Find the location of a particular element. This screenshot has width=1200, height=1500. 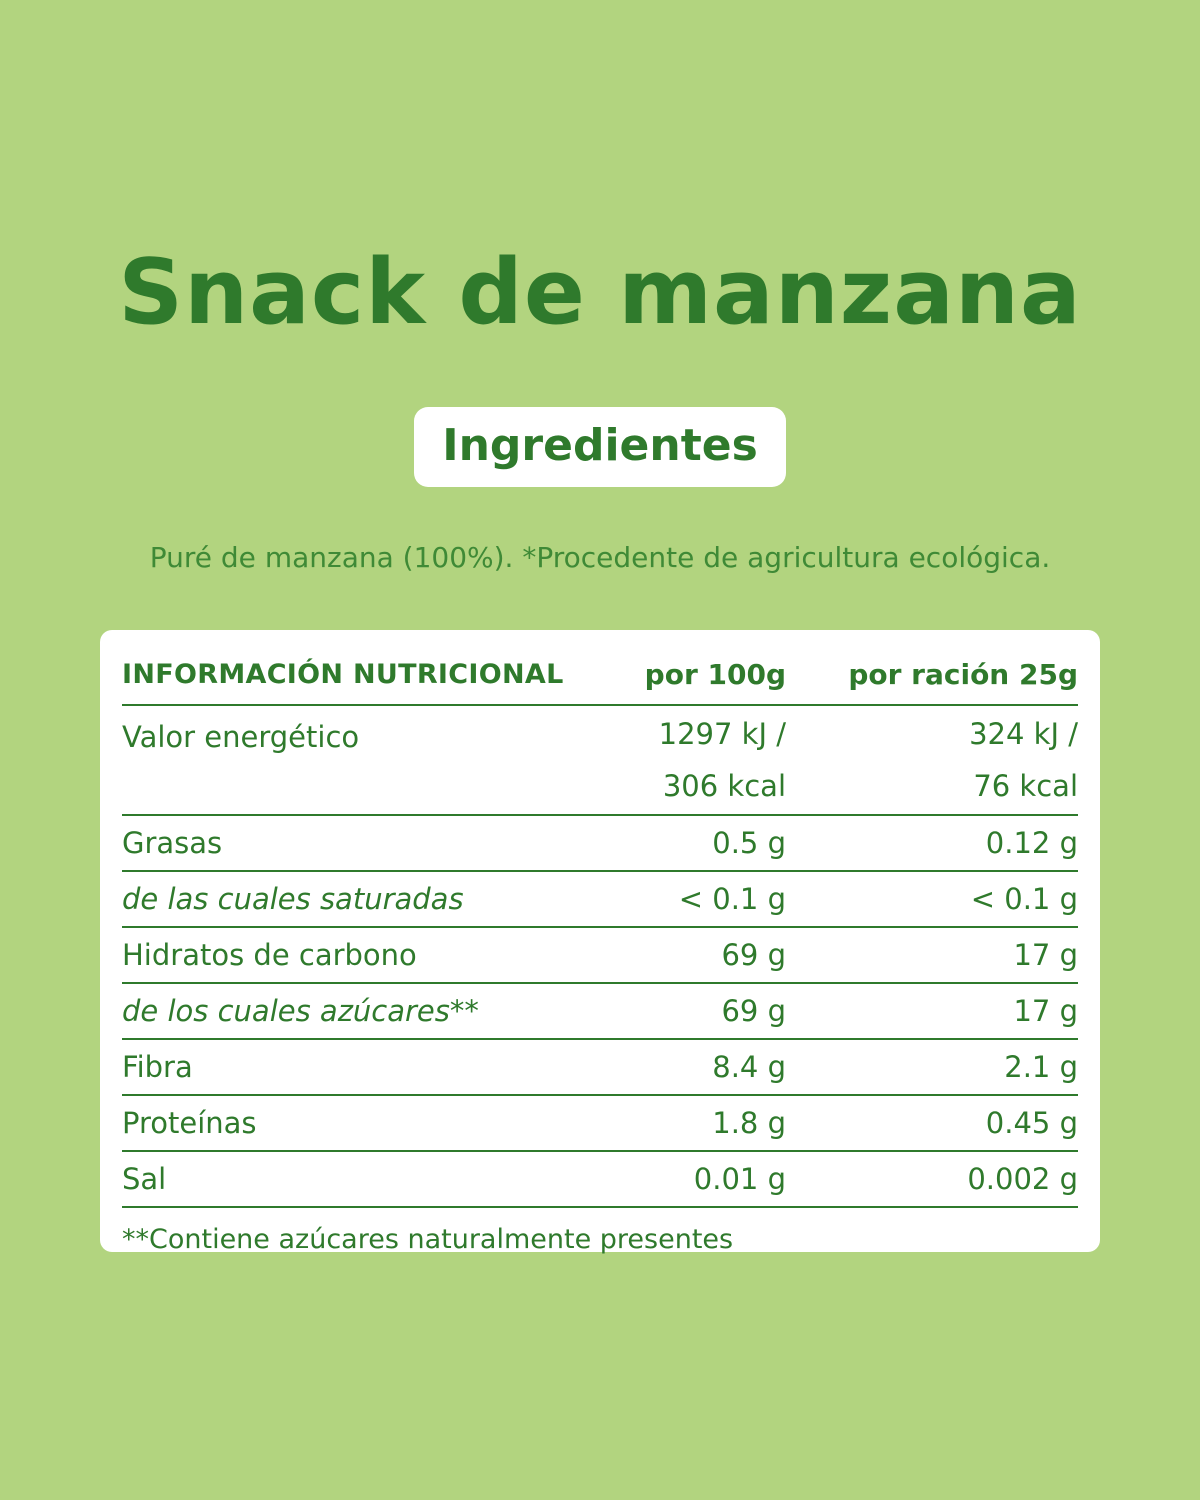

row-label: Fibra is located at coordinates (157, 1067).